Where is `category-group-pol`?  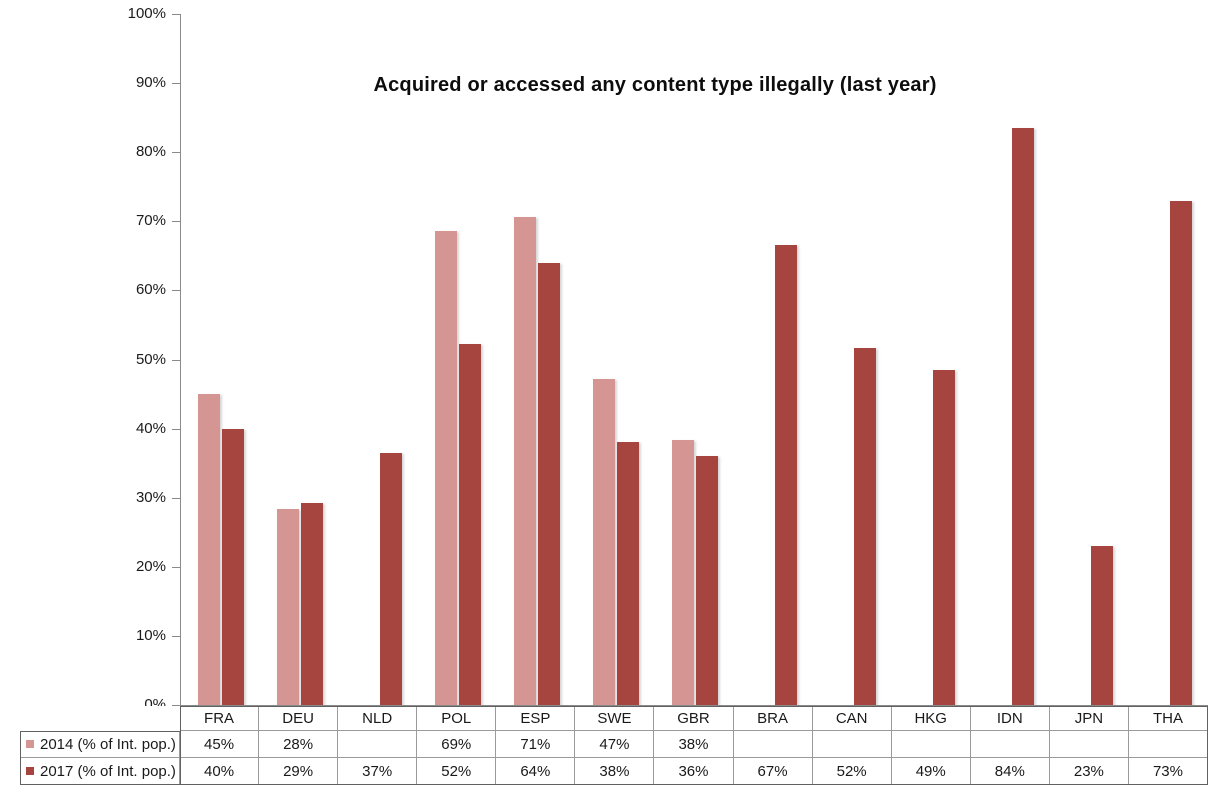
category-group-pol is located at coordinates (457, 359).